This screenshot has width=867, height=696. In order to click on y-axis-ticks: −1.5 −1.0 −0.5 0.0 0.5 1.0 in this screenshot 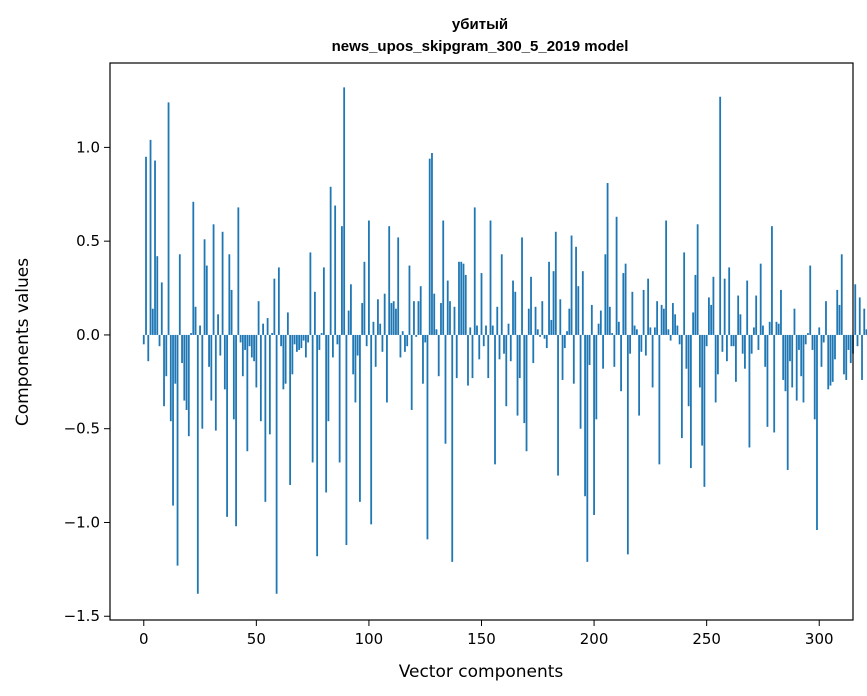, I will do `click(87, 381)`.